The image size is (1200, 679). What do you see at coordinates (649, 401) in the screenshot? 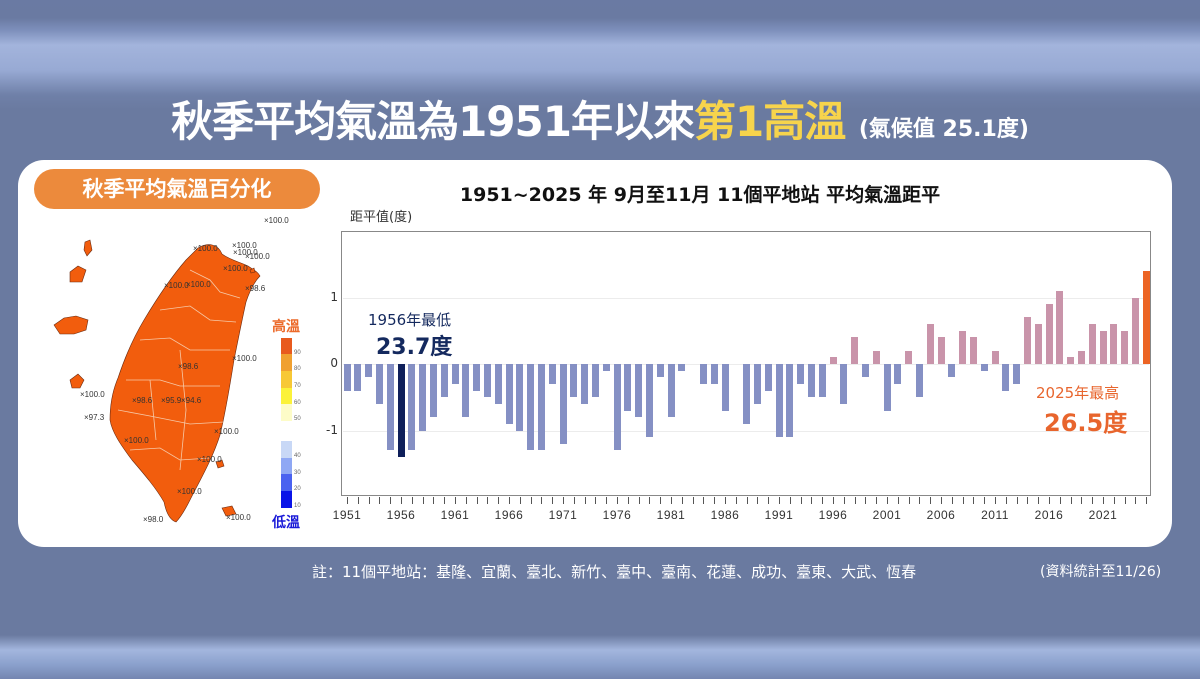
I see `bar-1979` at bounding box center [649, 401].